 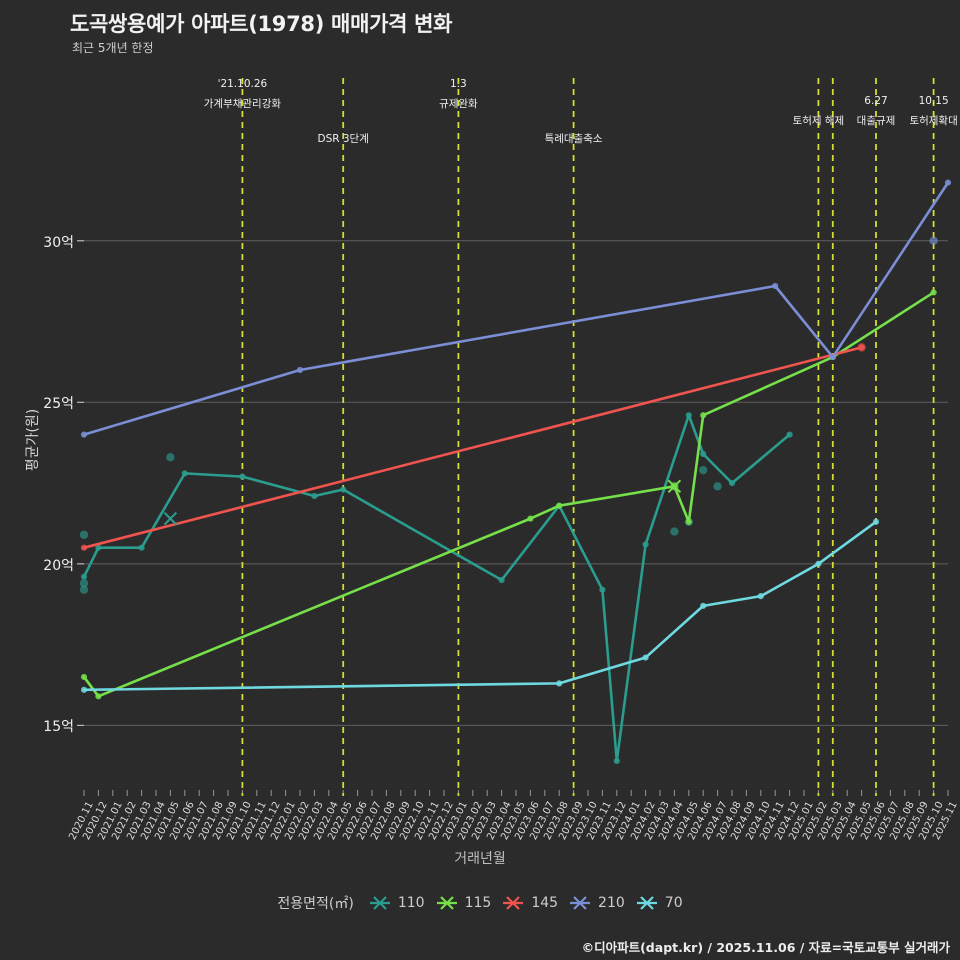 I want to click on x-axis-label: 거래년월, so click(x=480, y=859).